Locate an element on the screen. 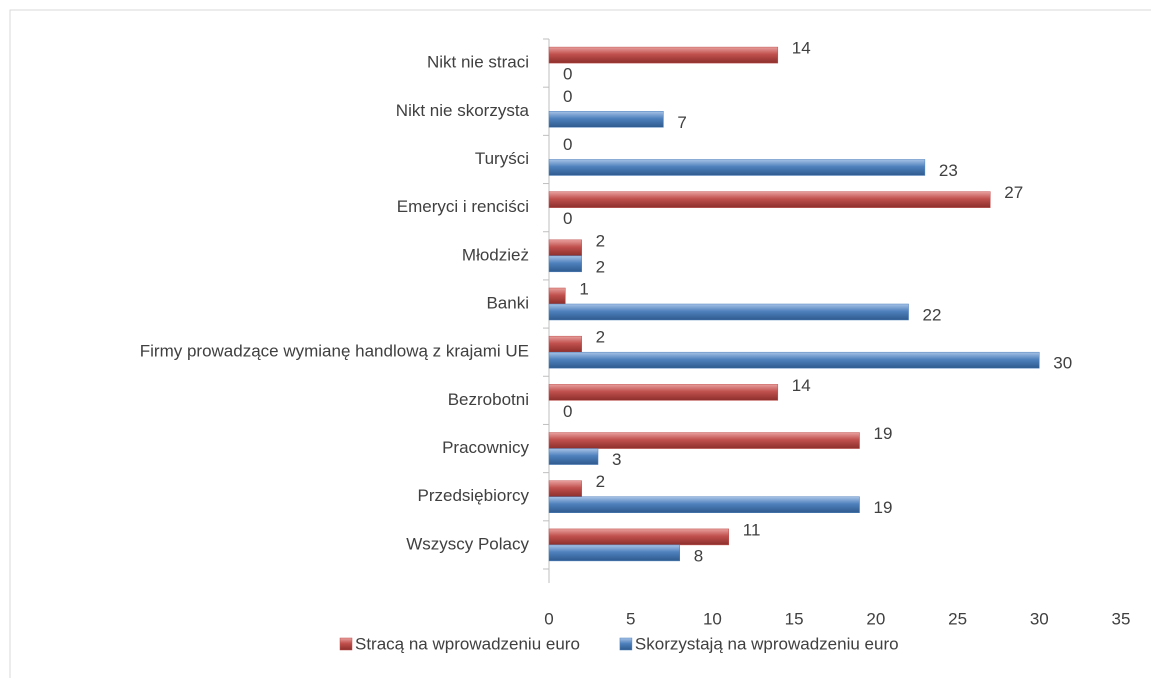 The height and width of the screenshot is (683, 1151). data-label: 23 is located at coordinates (948, 170).